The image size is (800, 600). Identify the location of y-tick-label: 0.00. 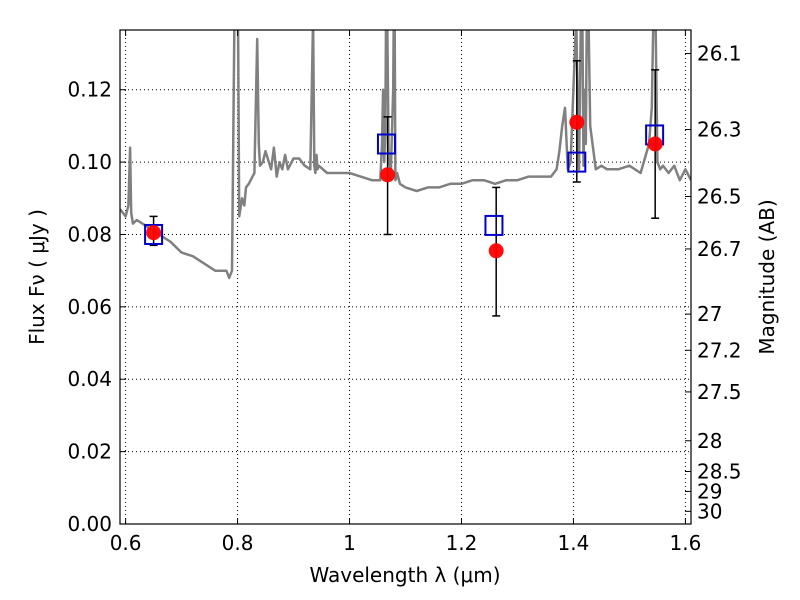
(89, 524).